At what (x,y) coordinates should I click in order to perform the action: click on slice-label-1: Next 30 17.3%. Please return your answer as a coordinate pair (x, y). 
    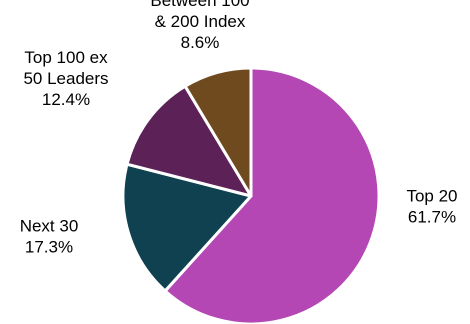
    Looking at the image, I should click on (49, 237).